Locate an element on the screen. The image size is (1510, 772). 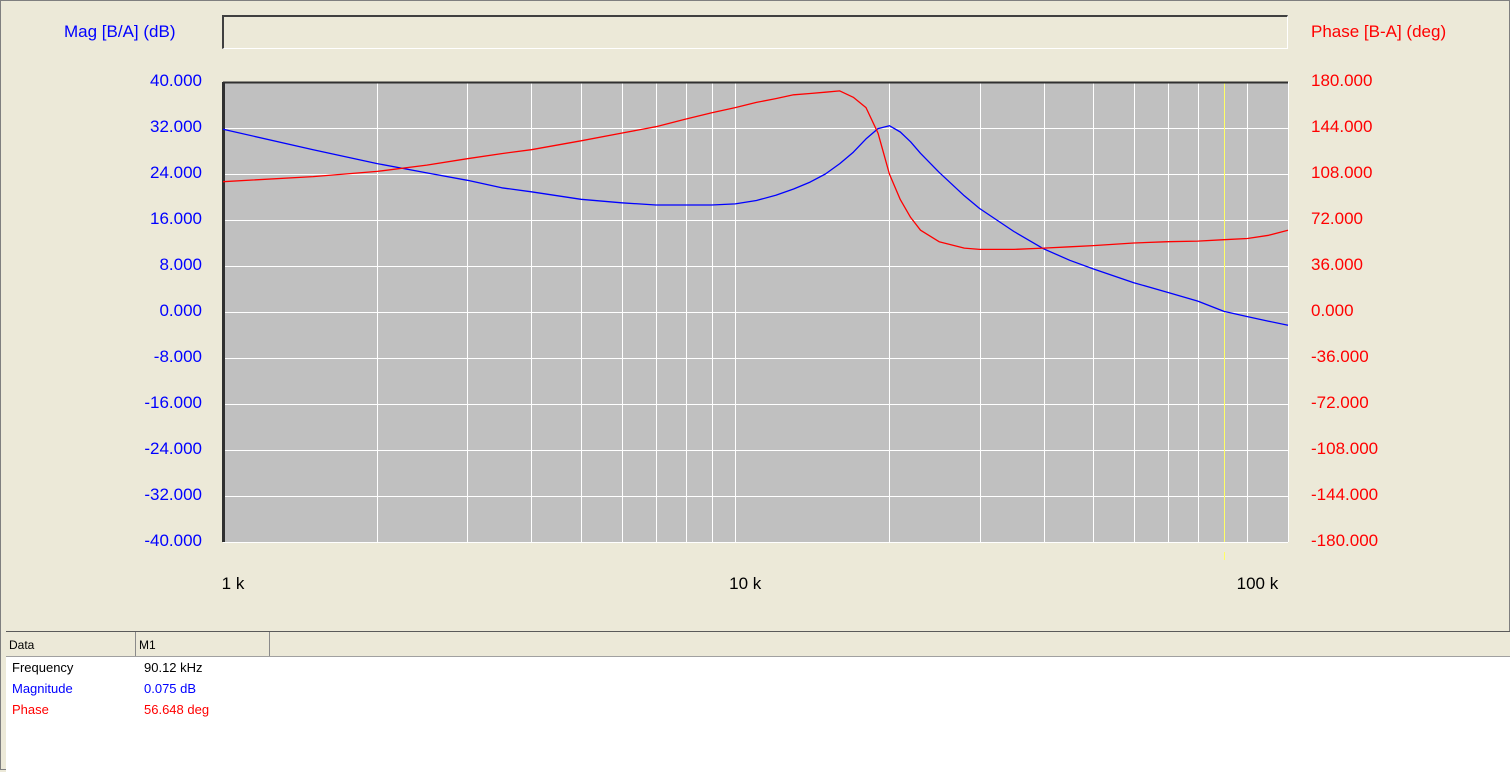
y-left-tick-label: 32.000 is located at coordinates (176, 126).